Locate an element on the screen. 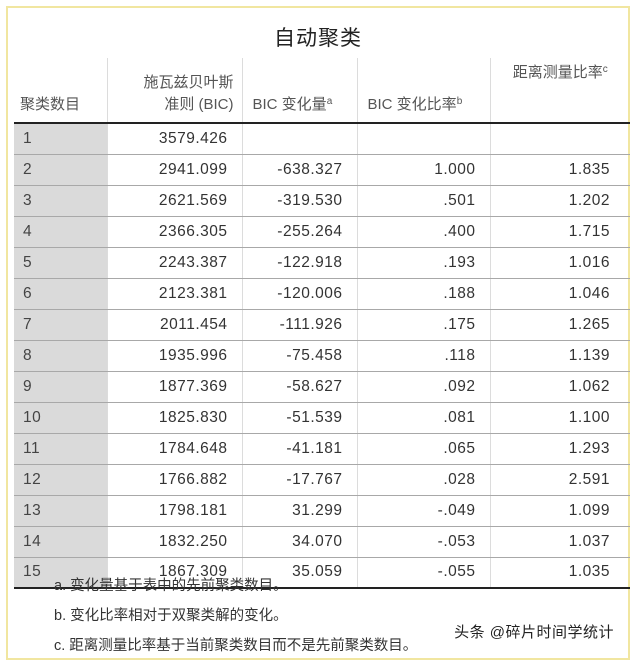  footnote-b: b. 变化比率相对于双聚类解的变化。 is located at coordinates (171, 616).